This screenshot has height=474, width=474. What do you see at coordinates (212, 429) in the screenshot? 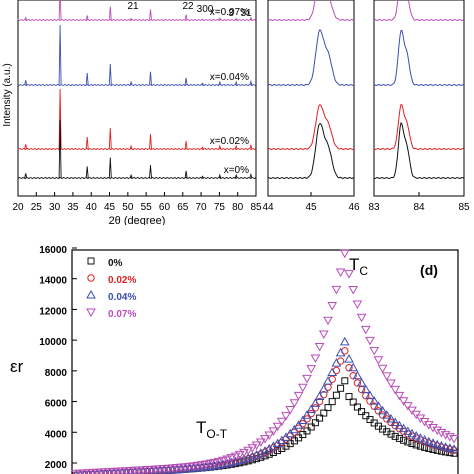
I see `annotation-tot: TO-T` at bounding box center [212, 429].